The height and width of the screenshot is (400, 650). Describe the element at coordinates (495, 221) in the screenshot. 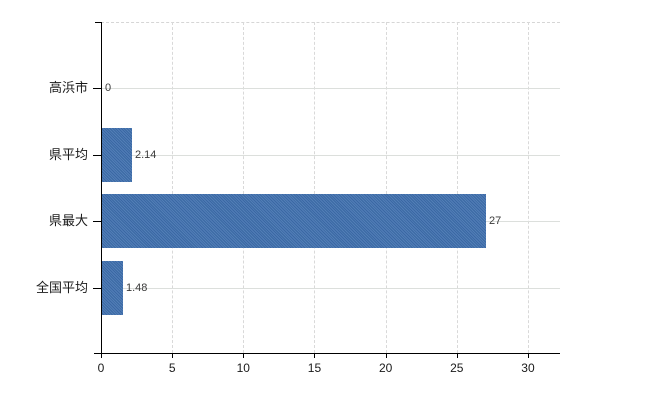

I see `value-label: 27` at that location.